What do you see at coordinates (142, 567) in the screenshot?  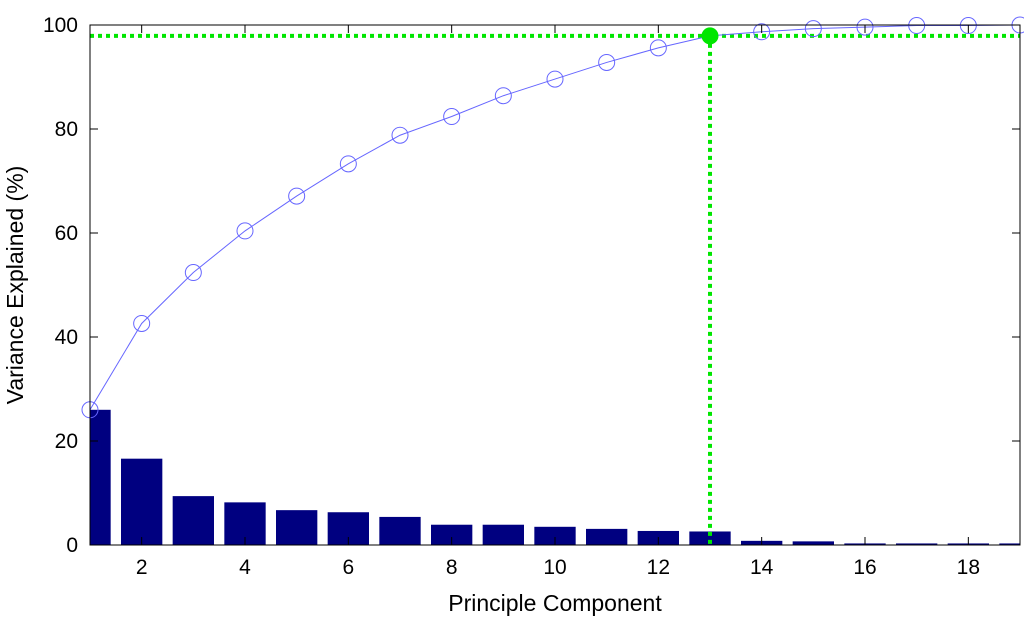 I see `x-tick-label: 2` at bounding box center [142, 567].